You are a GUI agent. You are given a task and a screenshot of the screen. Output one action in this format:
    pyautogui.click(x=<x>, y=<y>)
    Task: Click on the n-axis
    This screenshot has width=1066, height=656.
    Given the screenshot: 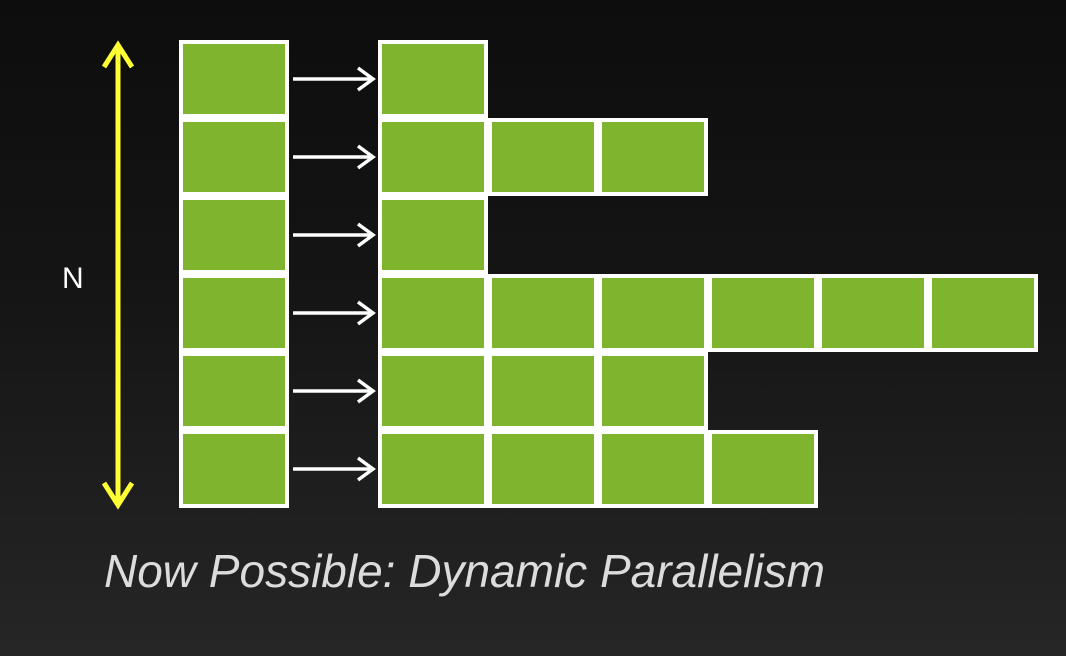 What is the action you would take?
    pyautogui.click(x=118, y=275)
    